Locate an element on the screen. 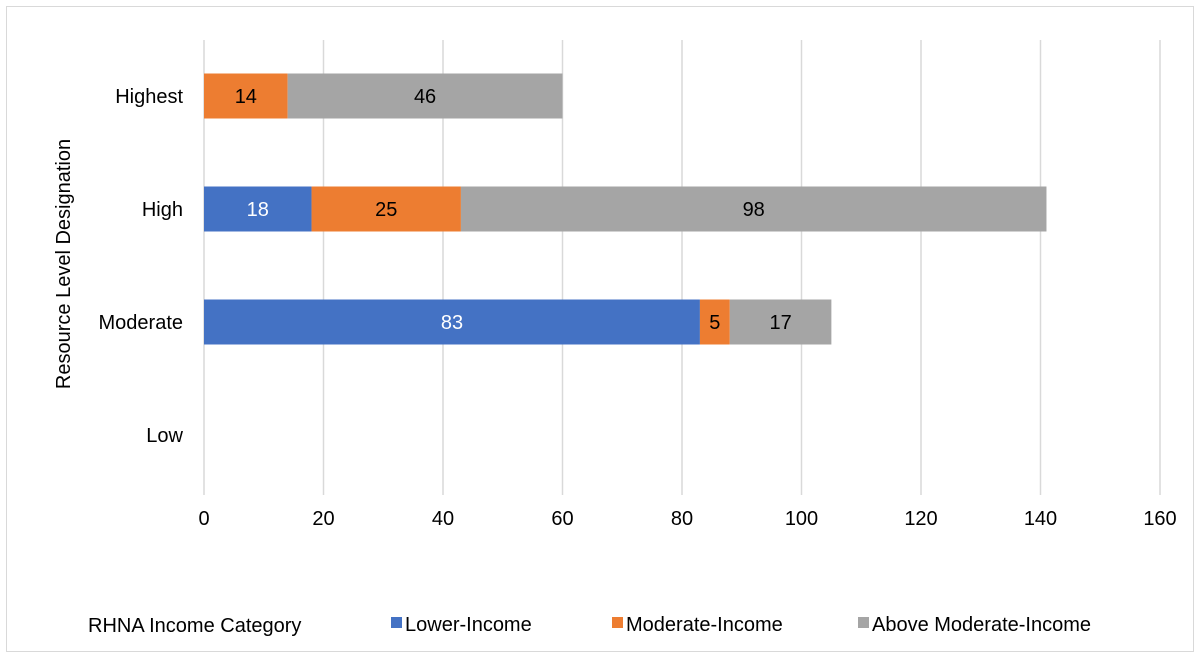  data-label: 5 is located at coordinates (714, 323).